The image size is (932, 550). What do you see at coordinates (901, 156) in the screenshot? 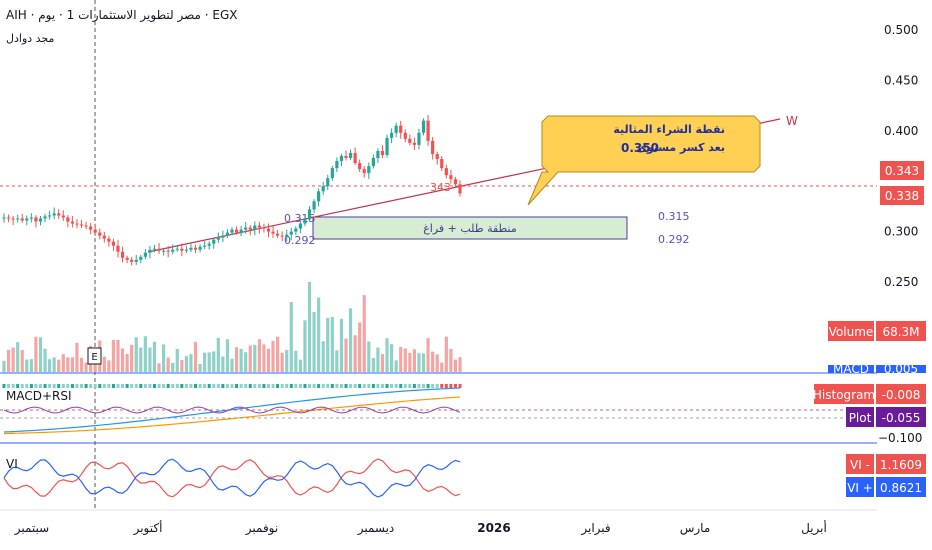
I see `price-axis: 0.500 0.450 0.400 0.300 0.250` at bounding box center [901, 156].